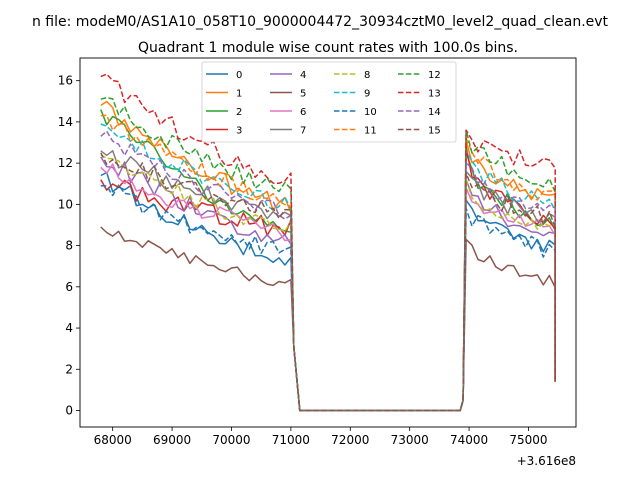  Describe the element at coordinates (69, 328) in the screenshot. I see `y-tick-label: 4` at that location.